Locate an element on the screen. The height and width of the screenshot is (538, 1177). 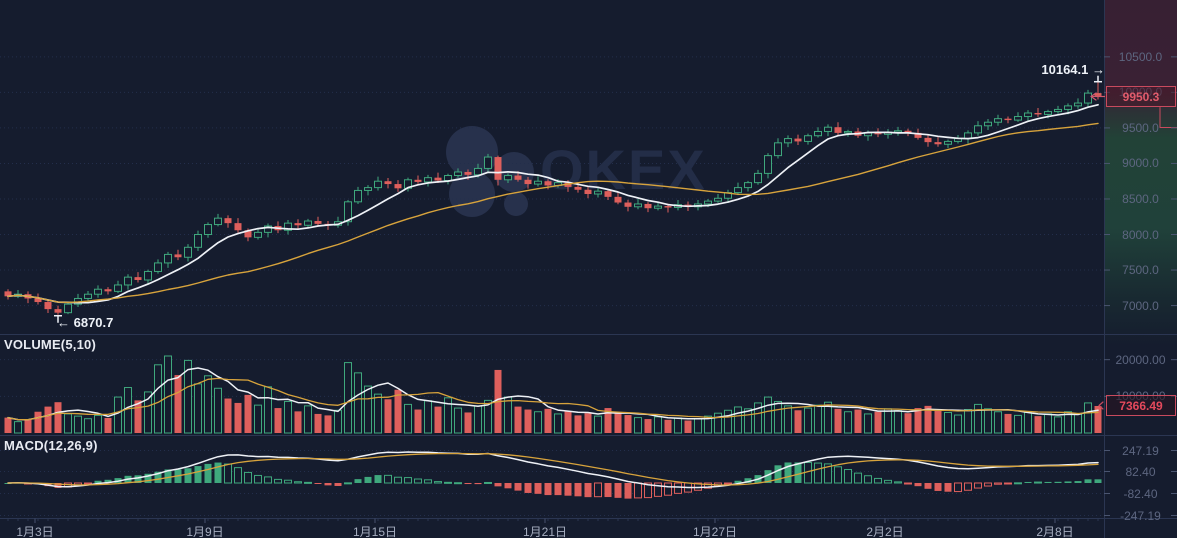
lowest-price-annotation: ← 6870.7 is located at coordinates (85, 322).